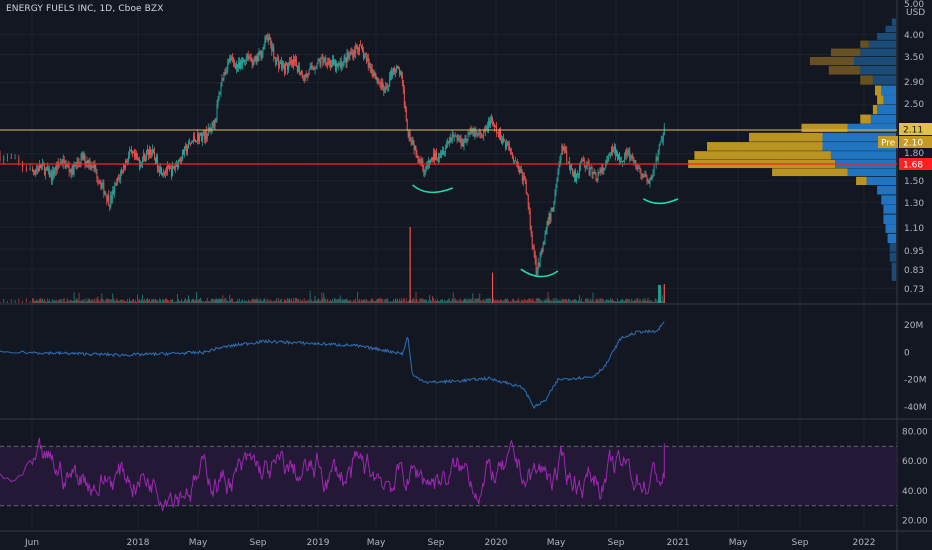  I want to click on vp-bar-blue, so click(878, 52).